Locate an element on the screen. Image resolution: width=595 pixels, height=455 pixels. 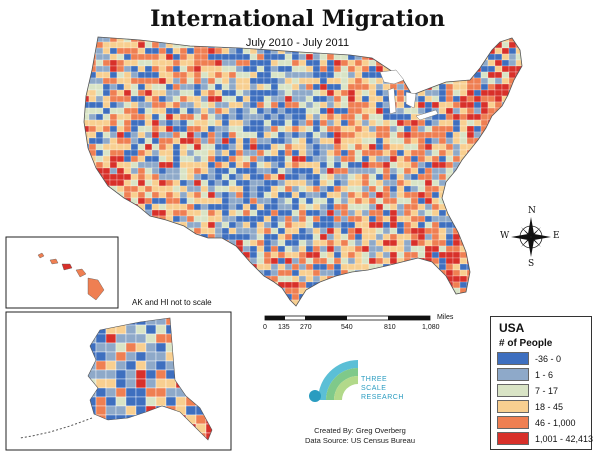
scale-tick-2: 270 is located at coordinates (306, 327).